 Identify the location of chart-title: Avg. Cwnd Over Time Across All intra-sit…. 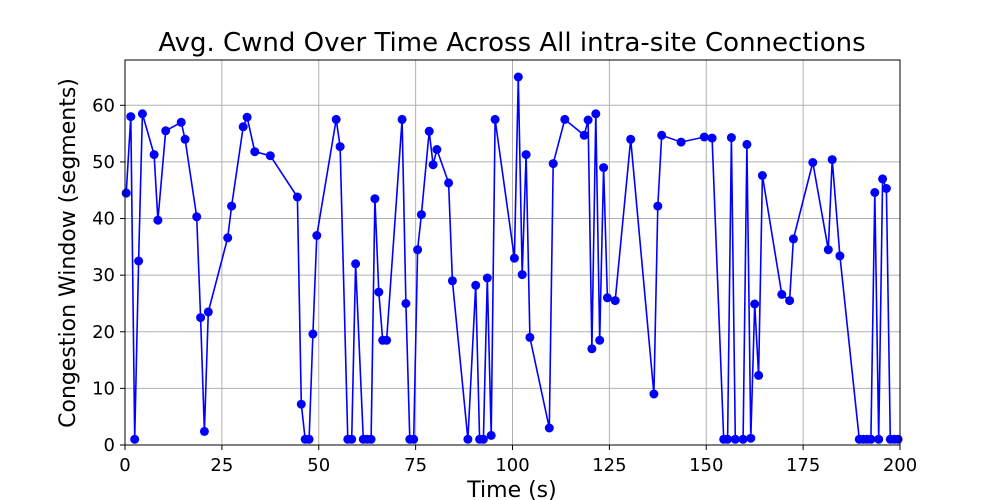
(511, 43).